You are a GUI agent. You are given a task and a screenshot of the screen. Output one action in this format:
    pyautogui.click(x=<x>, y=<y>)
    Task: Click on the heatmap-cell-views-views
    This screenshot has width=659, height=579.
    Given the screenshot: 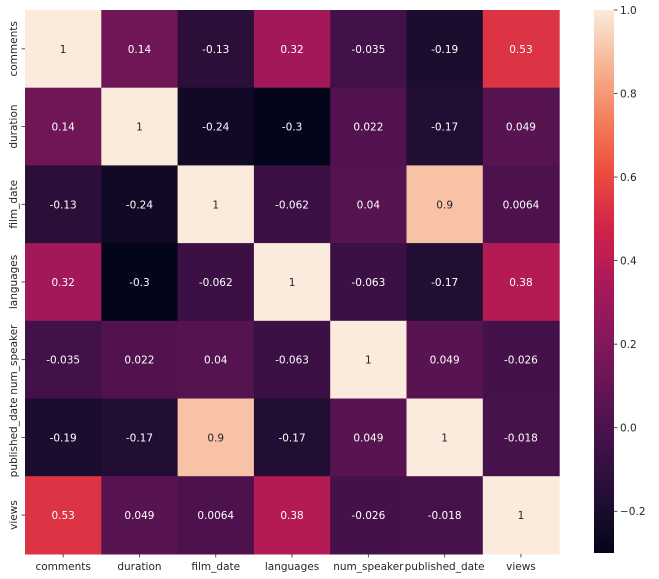 What is the action you would take?
    pyautogui.click(x=521, y=515)
    